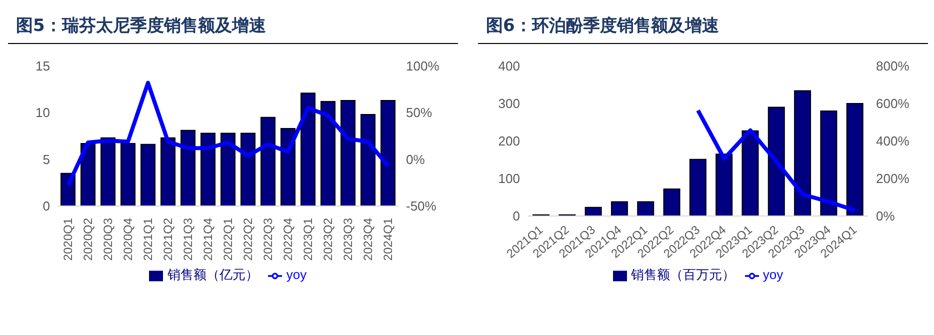 The height and width of the screenshot is (335, 934). What do you see at coordinates (108, 239) in the screenshot?
I see `x-tick-label: 2020Q3` at bounding box center [108, 239].